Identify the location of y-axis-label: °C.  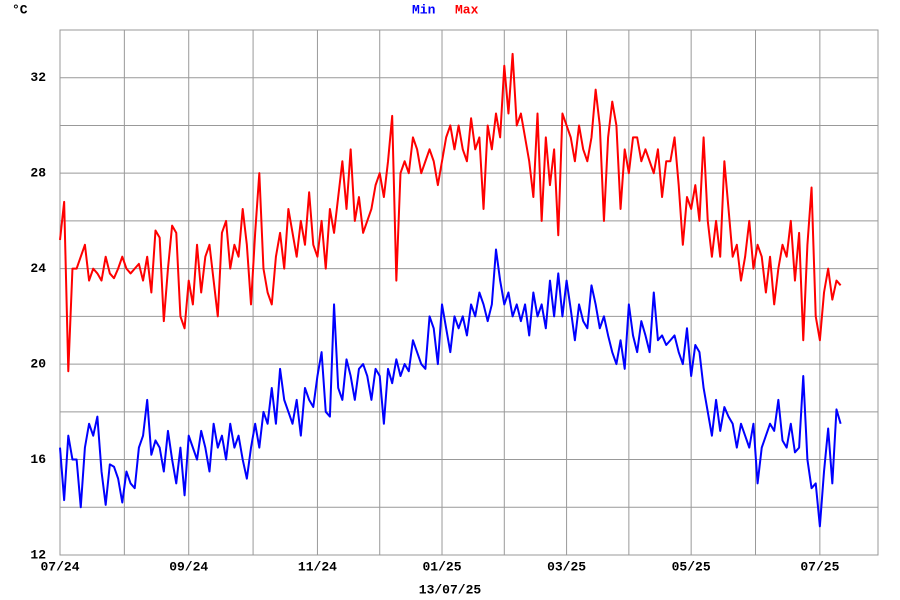
(20, 9).